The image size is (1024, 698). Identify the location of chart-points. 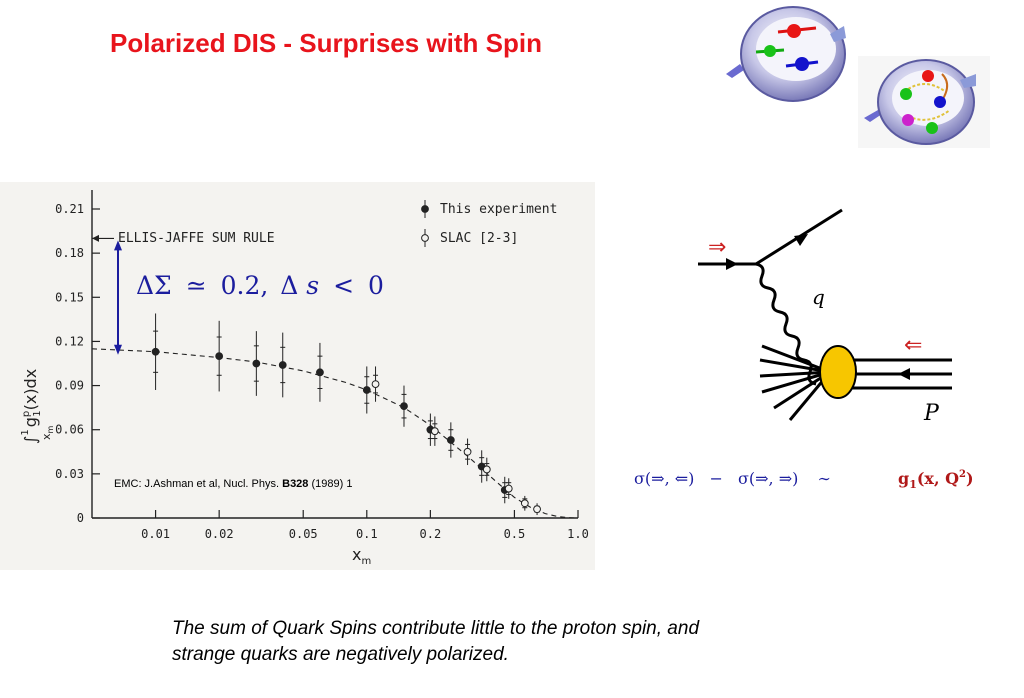
(346, 414).